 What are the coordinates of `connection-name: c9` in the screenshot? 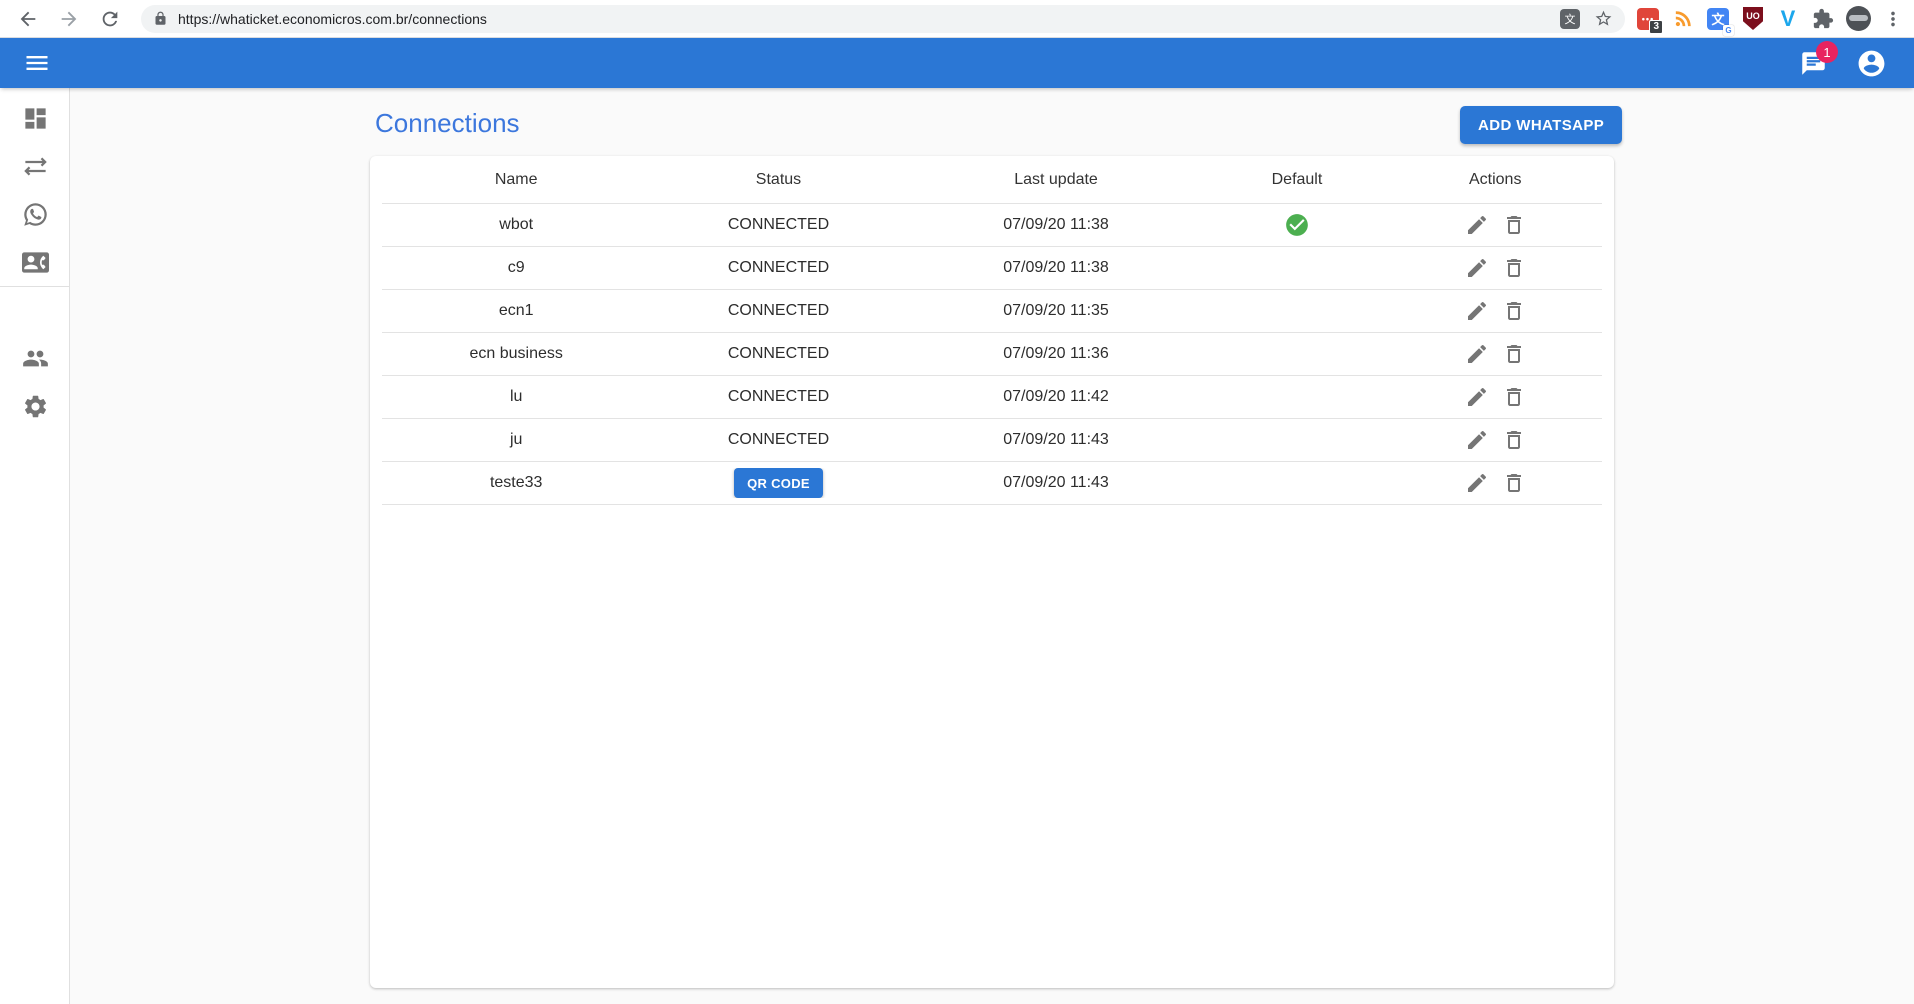 It's located at (516, 267).